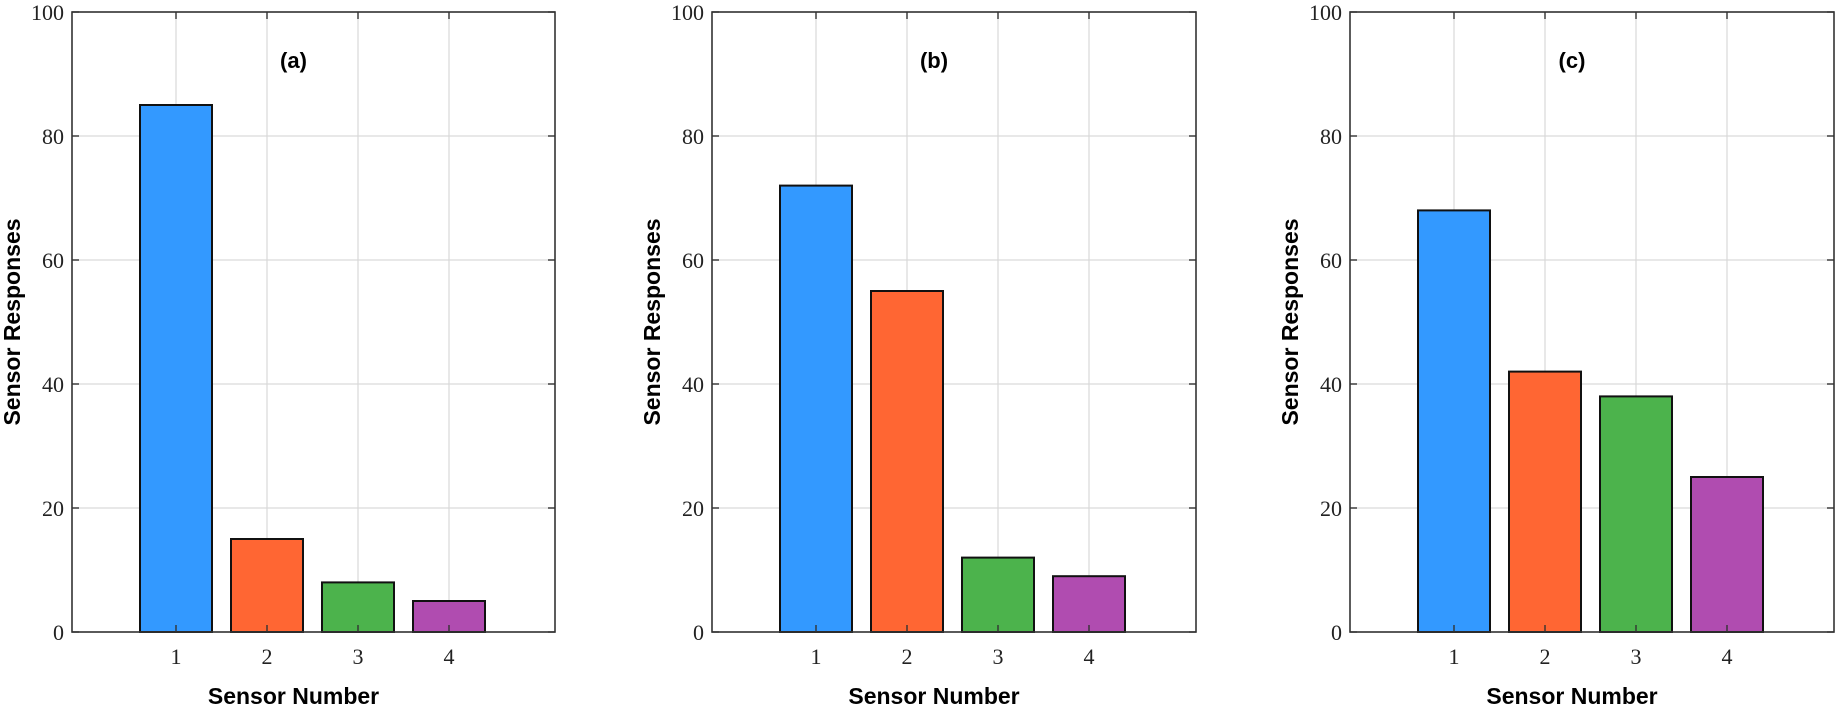 This screenshot has height=707, width=1843. What do you see at coordinates (1572, 60) in the screenshot?
I see `panel-label: (c)` at bounding box center [1572, 60].